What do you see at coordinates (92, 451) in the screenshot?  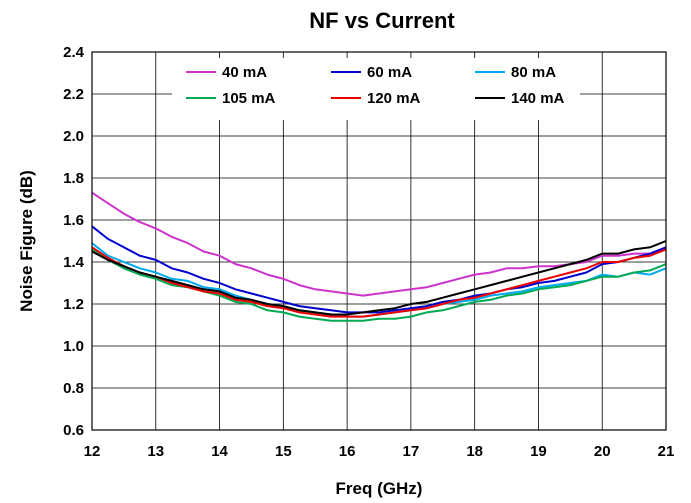 I see `x-tick-label: 12` at bounding box center [92, 451].